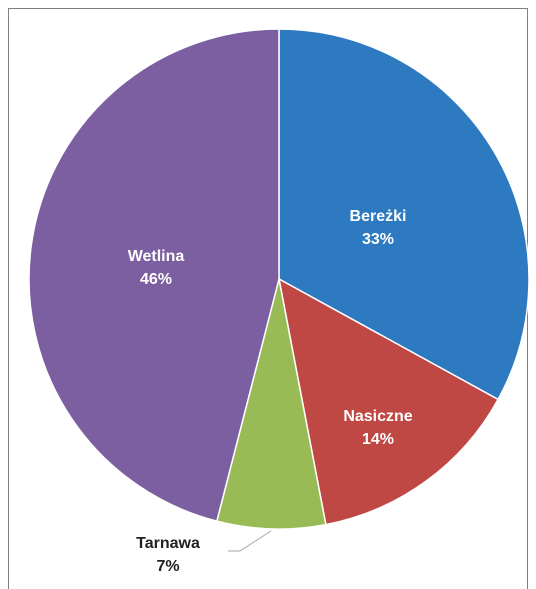  Describe the element at coordinates (271, 404) in the screenshot. I see `pie-slice` at that location.